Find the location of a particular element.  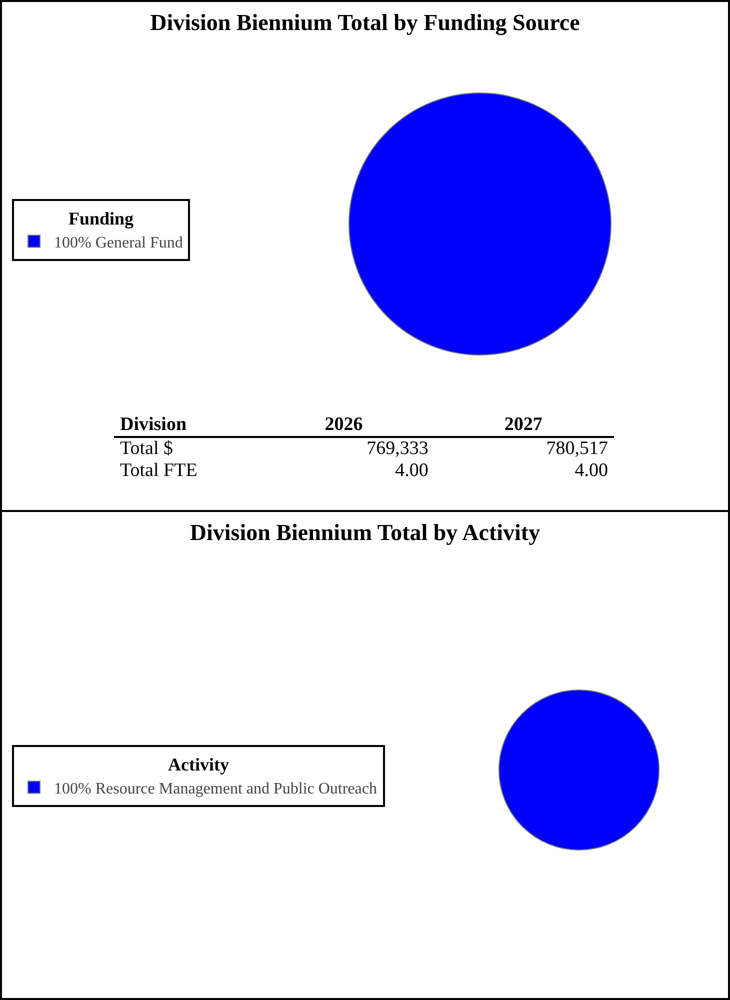

text: 2027 is located at coordinates (524, 425).